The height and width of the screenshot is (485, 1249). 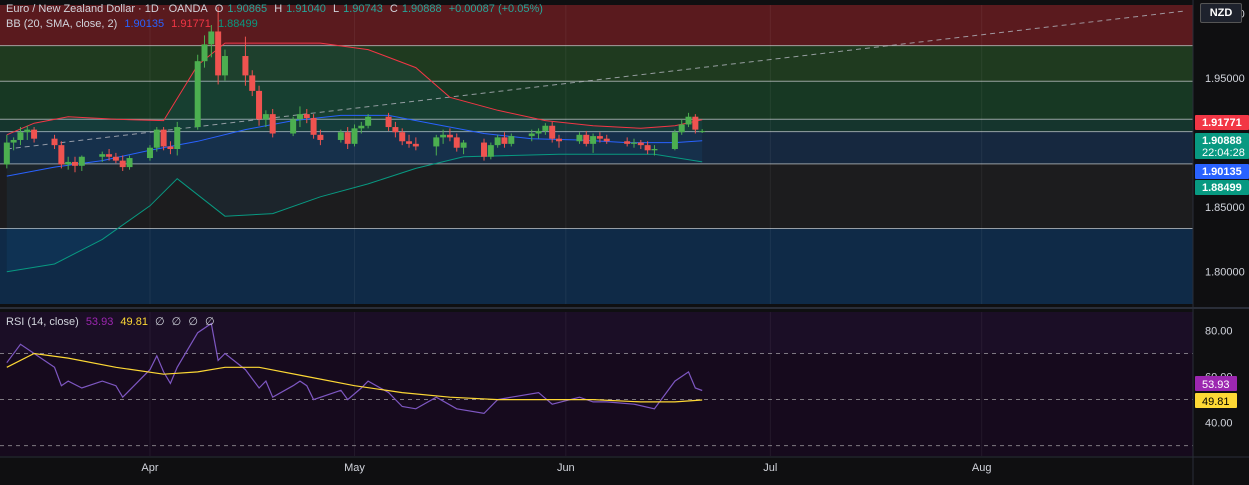 What do you see at coordinates (112, 321) in the screenshot?
I see `rsi-legend: RSI (14, close) 53.93 49.81 ∅ ∅ ∅ ∅` at bounding box center [112, 321].